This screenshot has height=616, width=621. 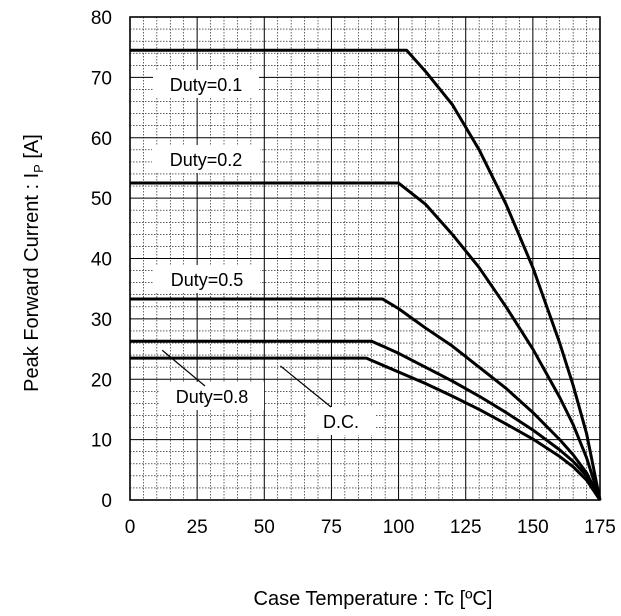 What do you see at coordinates (106, 501) in the screenshot?
I see `y-tick-label: 0` at bounding box center [106, 501].